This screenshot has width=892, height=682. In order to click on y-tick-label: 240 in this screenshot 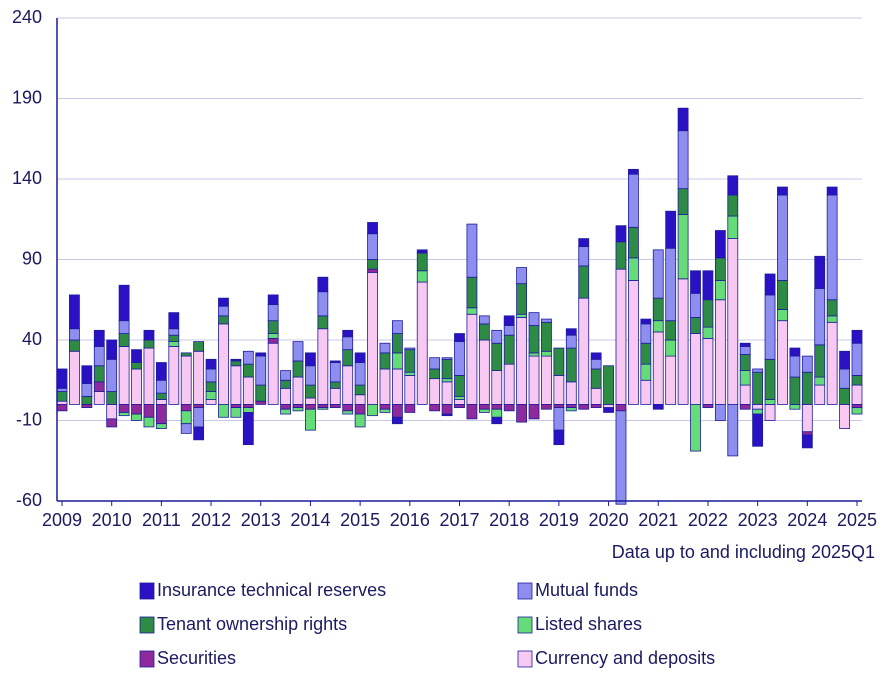, I will do `click(27, 17)`.